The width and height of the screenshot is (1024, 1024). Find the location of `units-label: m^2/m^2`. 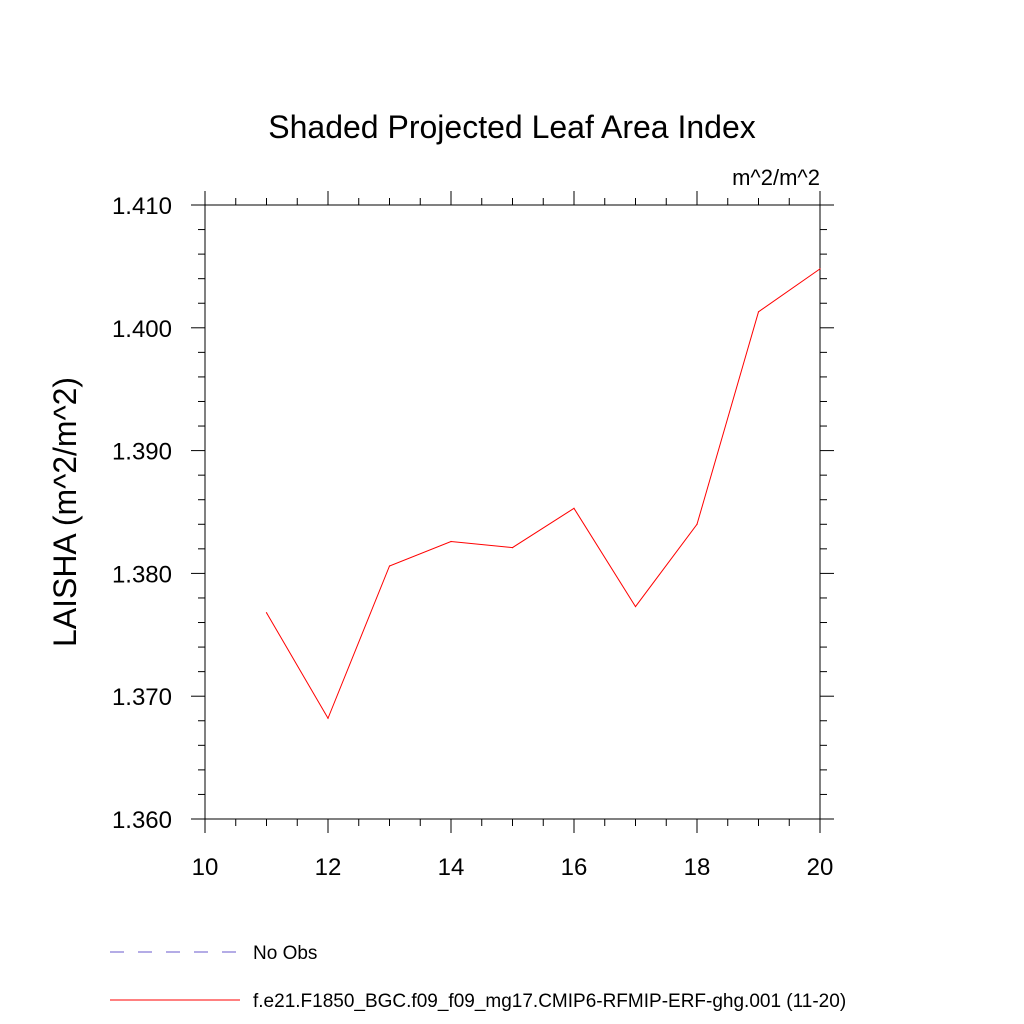

units-label: m^2/m^2 is located at coordinates (776, 177).